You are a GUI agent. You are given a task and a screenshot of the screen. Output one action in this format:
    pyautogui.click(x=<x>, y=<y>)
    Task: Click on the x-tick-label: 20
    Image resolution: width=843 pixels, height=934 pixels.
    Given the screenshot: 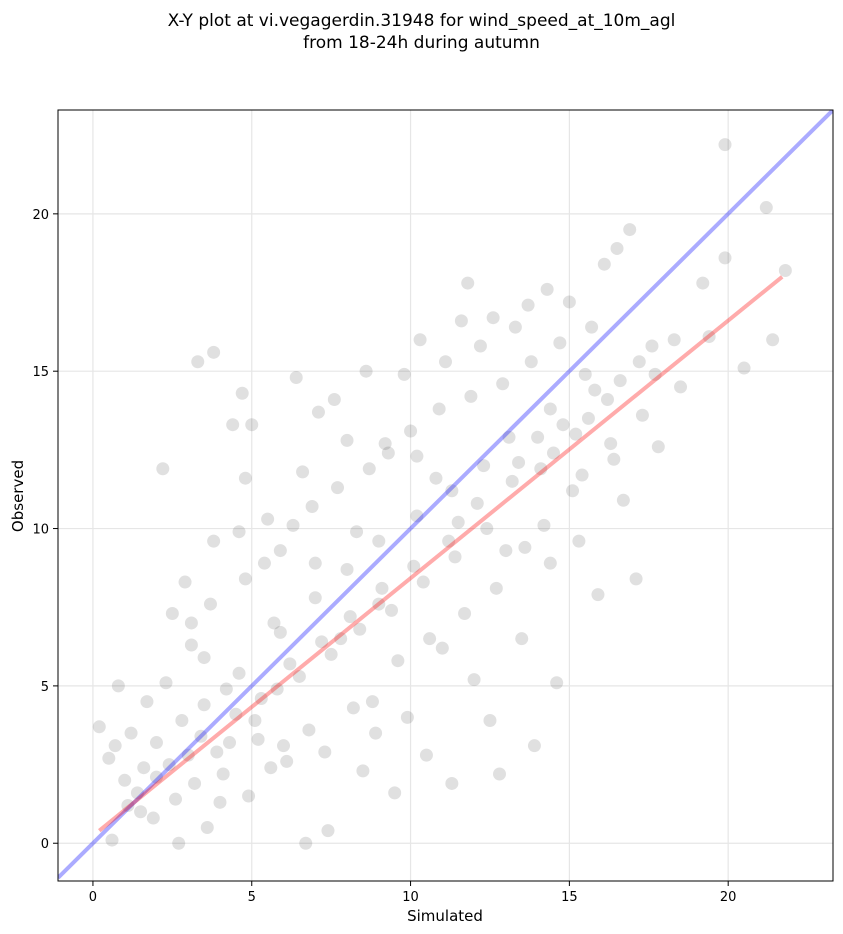 What is the action you would take?
    pyautogui.click(x=728, y=897)
    